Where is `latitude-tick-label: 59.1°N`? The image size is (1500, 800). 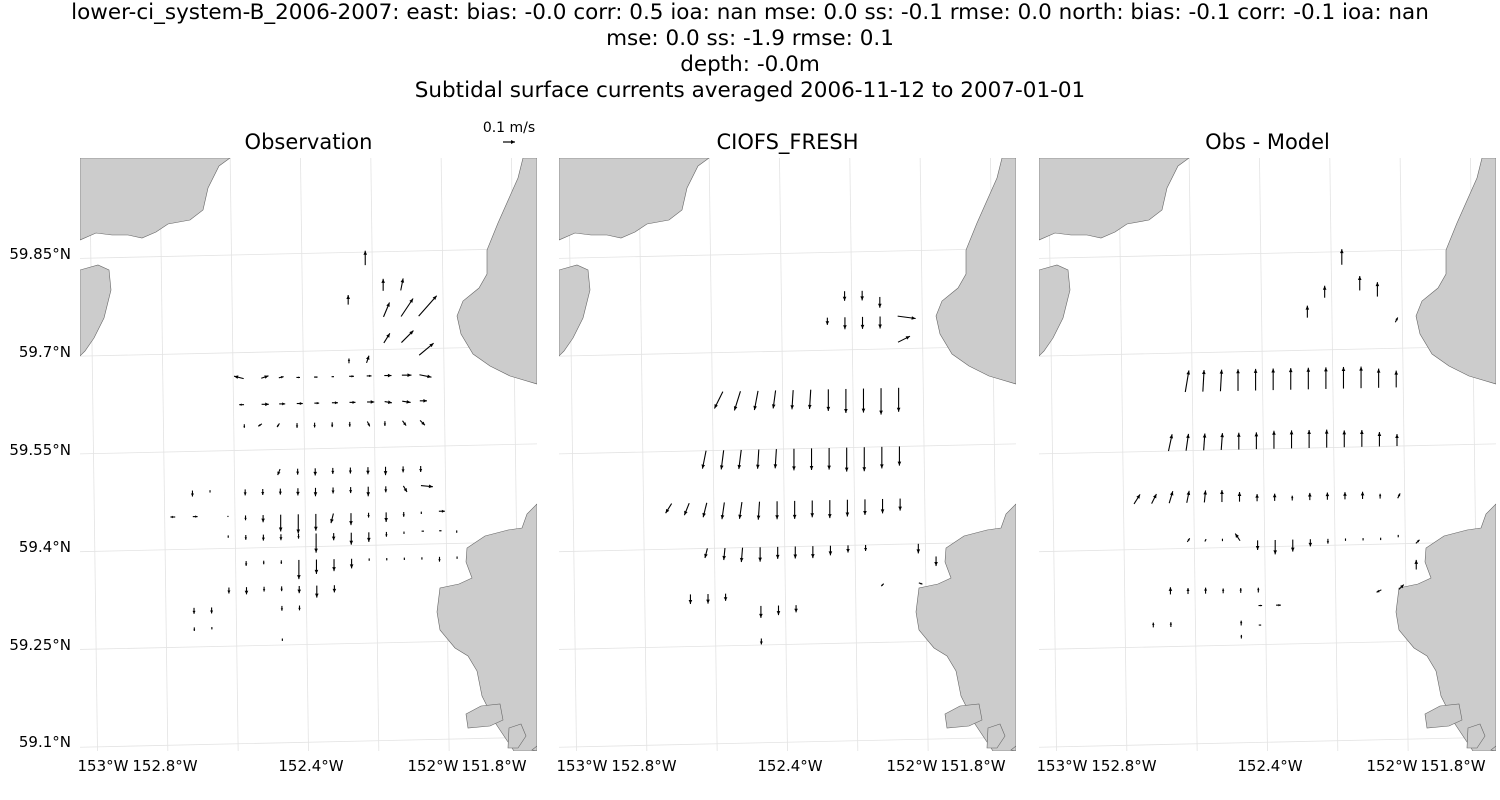
latitude-tick-label: 59.1°N is located at coordinates (45, 742).